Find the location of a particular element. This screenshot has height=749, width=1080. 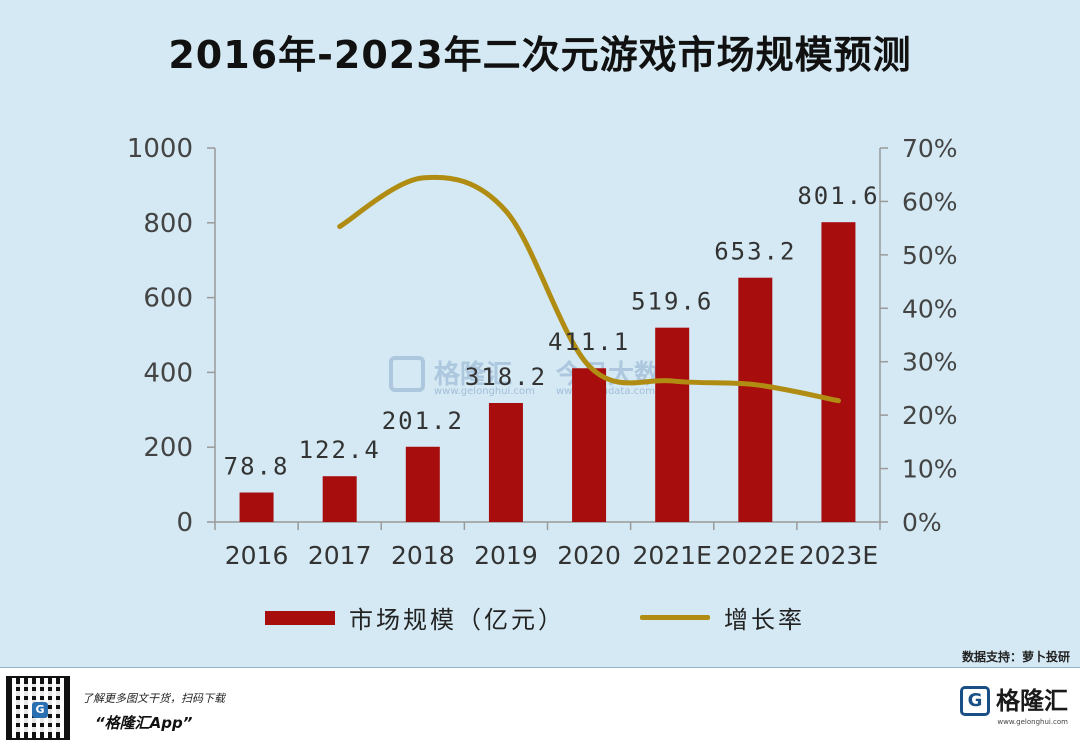

y-right-tick-label: 40% is located at coordinates (930, 308).